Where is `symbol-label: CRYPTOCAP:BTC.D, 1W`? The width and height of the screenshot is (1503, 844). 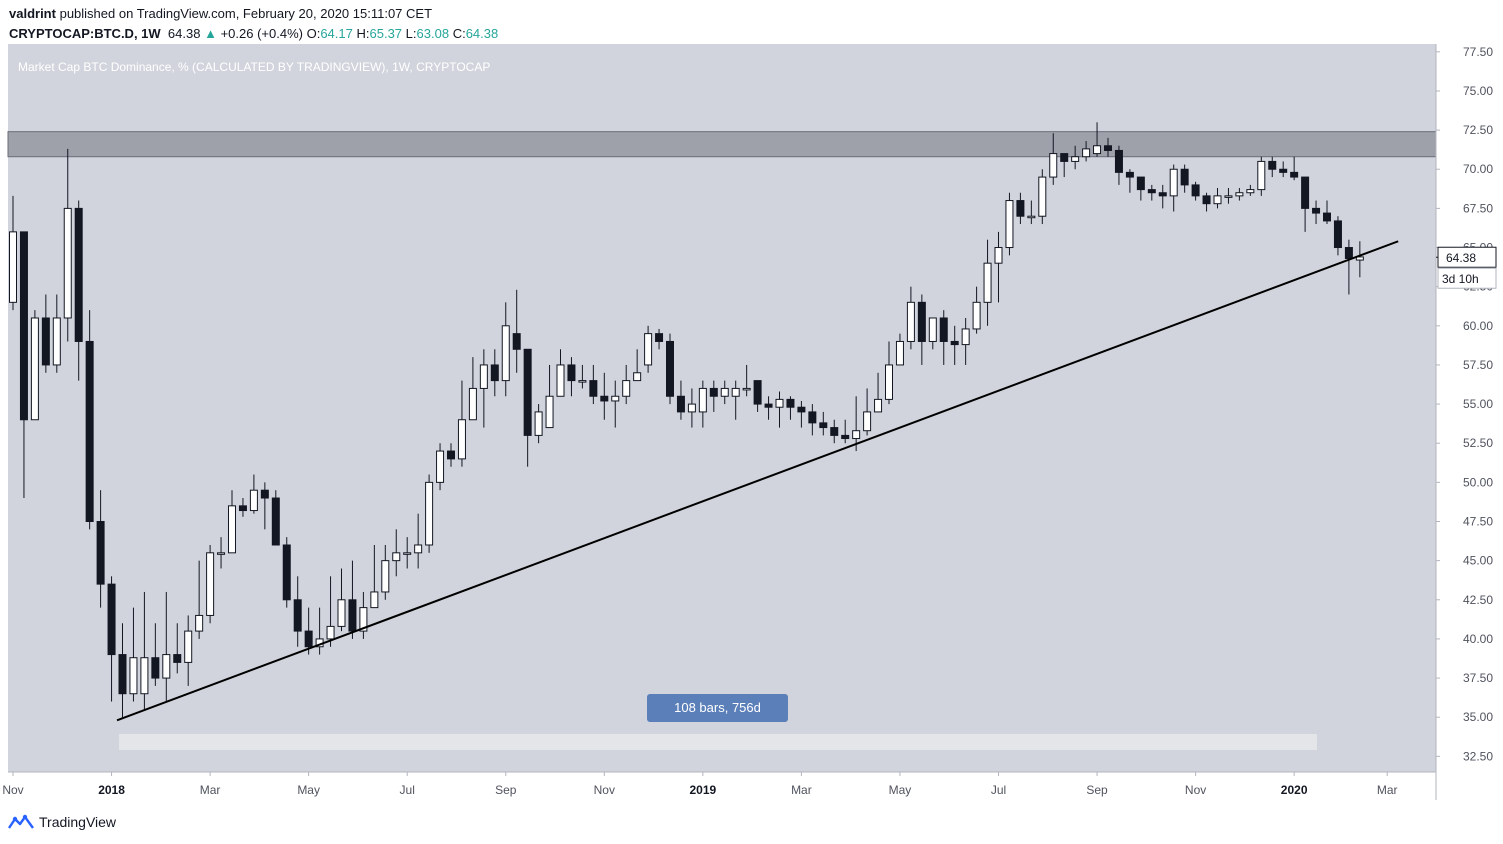
symbol-label: CRYPTOCAP:BTC.D, 1W is located at coordinates (85, 33).